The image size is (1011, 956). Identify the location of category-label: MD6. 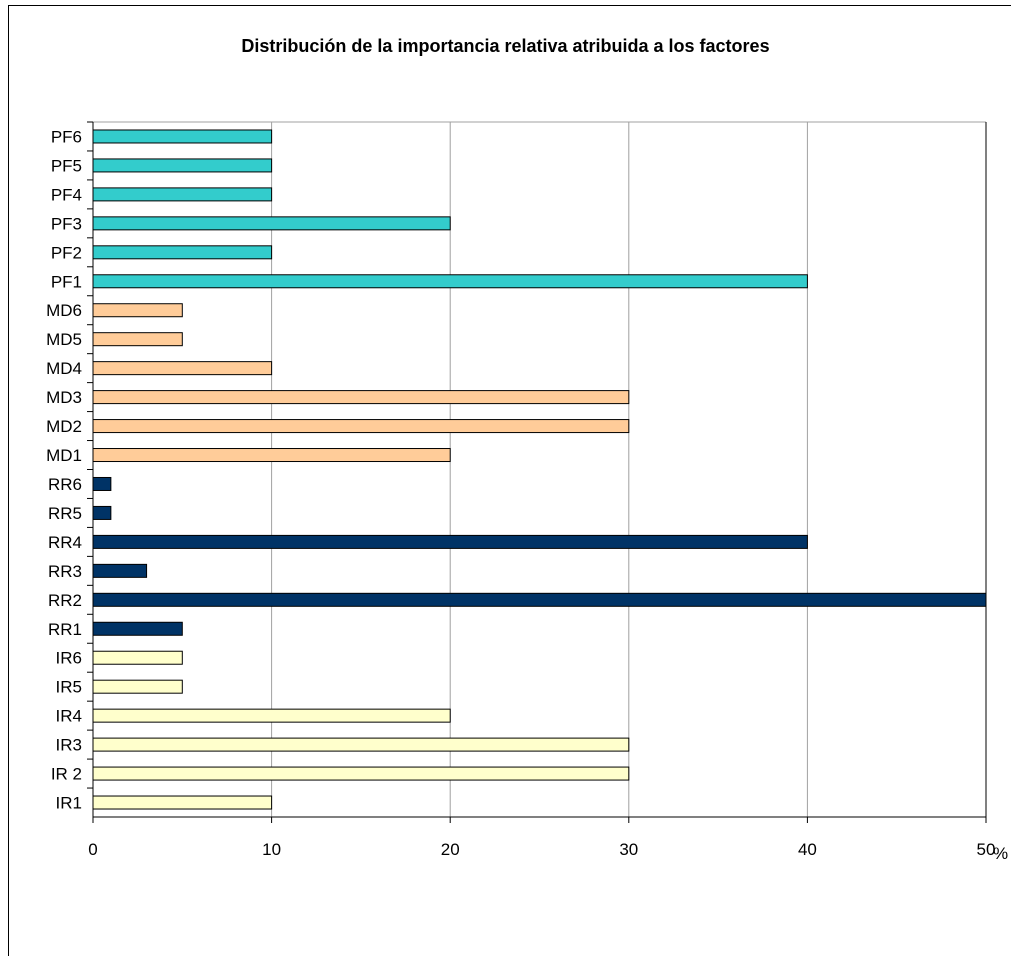
(64, 310).